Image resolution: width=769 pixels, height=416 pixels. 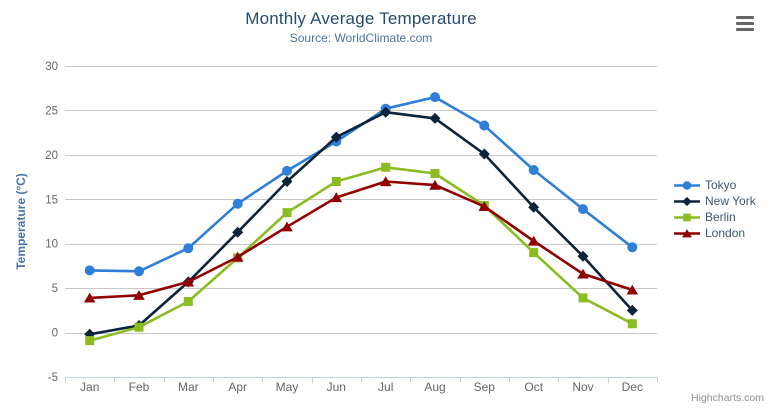 What do you see at coordinates (721, 185) in the screenshot?
I see `legend-label: Tokyo` at bounding box center [721, 185].